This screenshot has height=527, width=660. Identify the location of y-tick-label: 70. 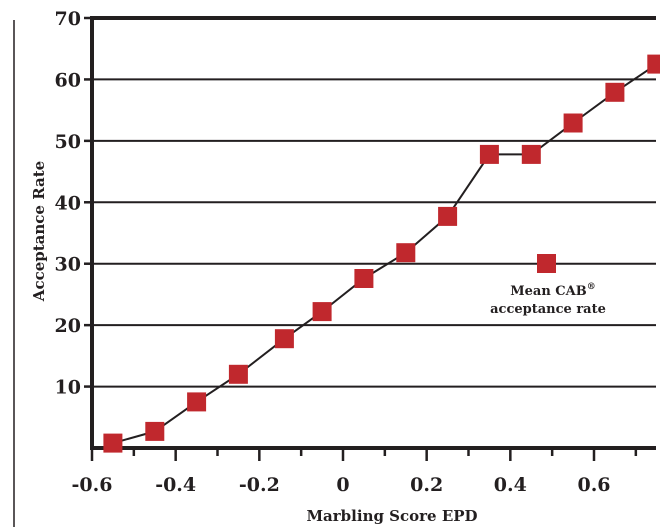
(68, 19).